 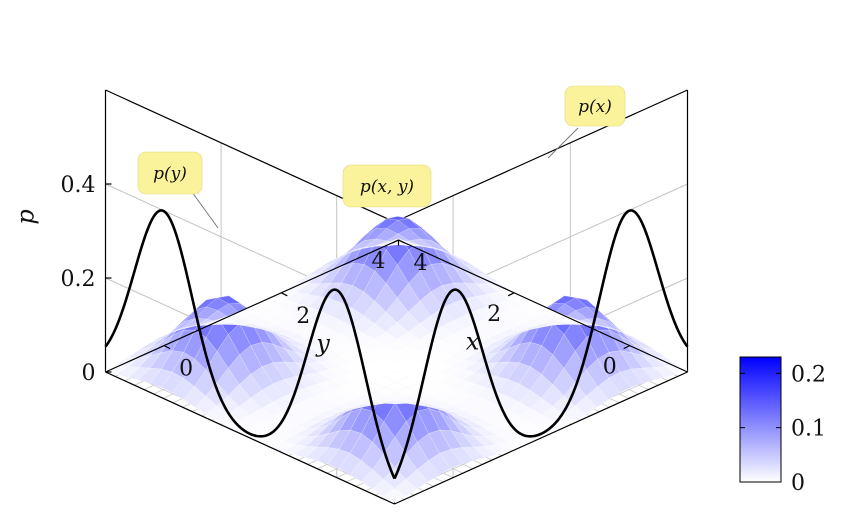 I want to click on x-tick-label: 4, so click(x=379, y=261).